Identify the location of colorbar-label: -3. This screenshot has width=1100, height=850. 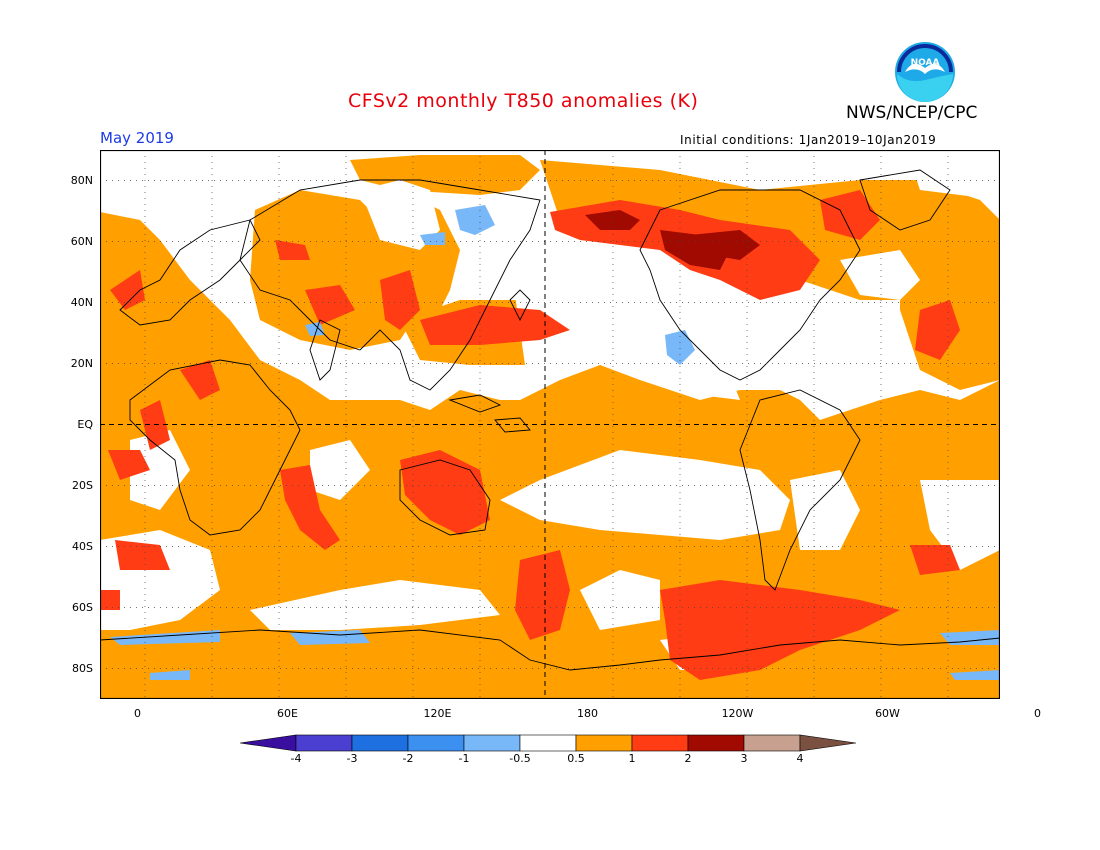
(352, 758).